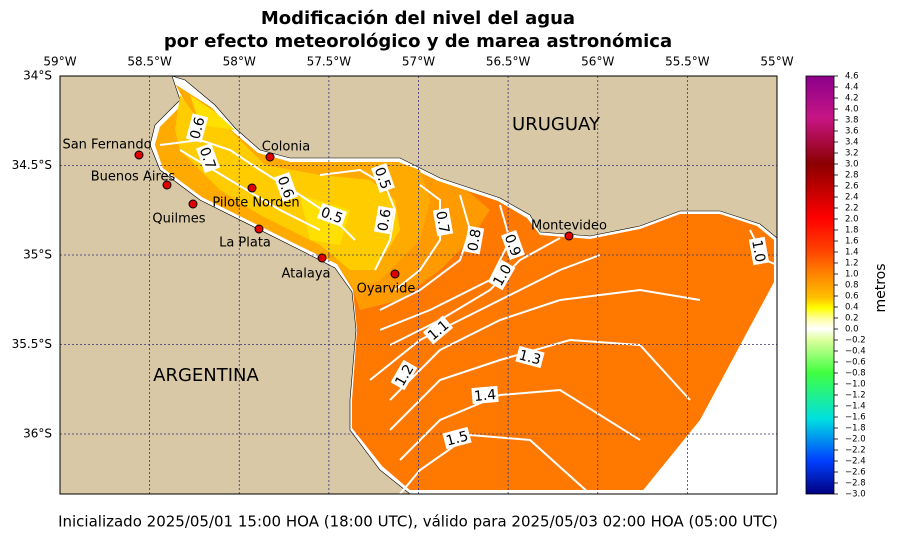  Describe the element at coordinates (855, 407) in the screenshot. I see `colorbar-tick-label: −1.4` at that location.